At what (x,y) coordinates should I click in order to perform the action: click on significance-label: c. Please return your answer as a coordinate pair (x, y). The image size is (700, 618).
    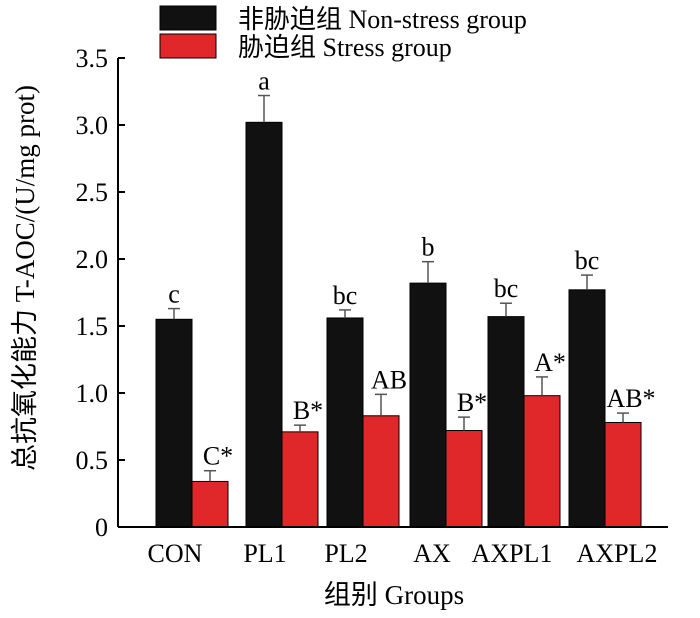
    Looking at the image, I should click on (174, 294).